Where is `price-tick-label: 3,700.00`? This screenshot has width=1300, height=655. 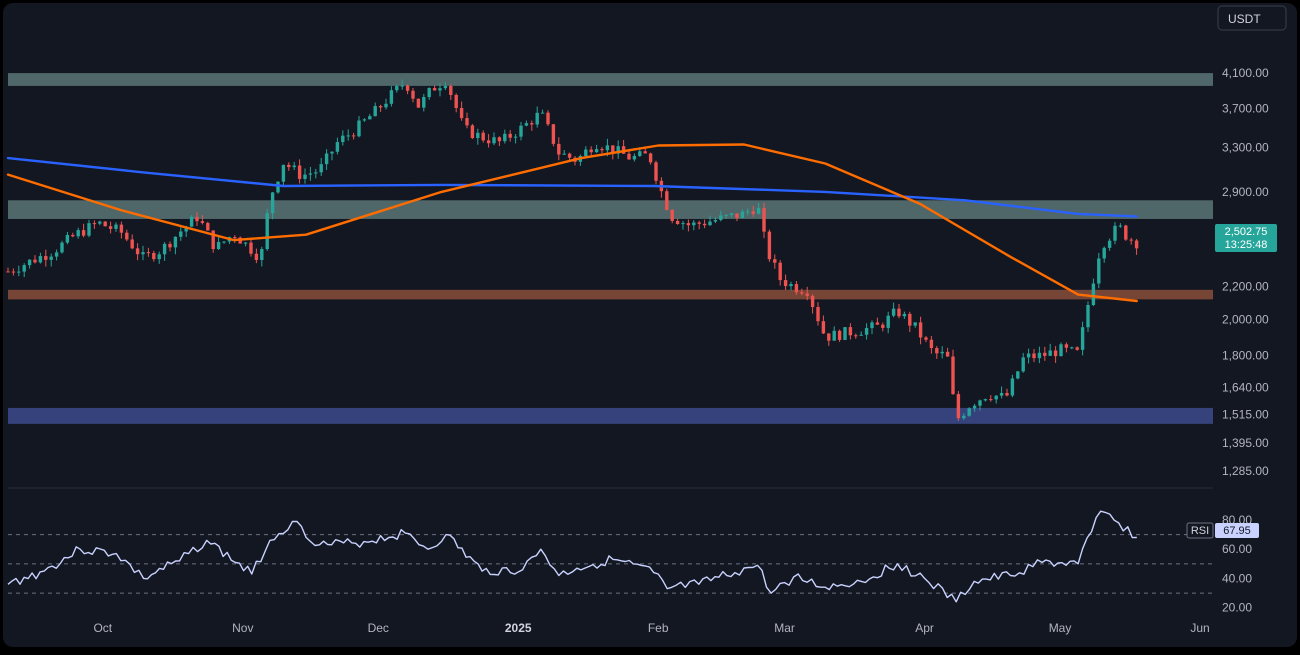
price-tick-label: 3,700.00 is located at coordinates (1245, 108).